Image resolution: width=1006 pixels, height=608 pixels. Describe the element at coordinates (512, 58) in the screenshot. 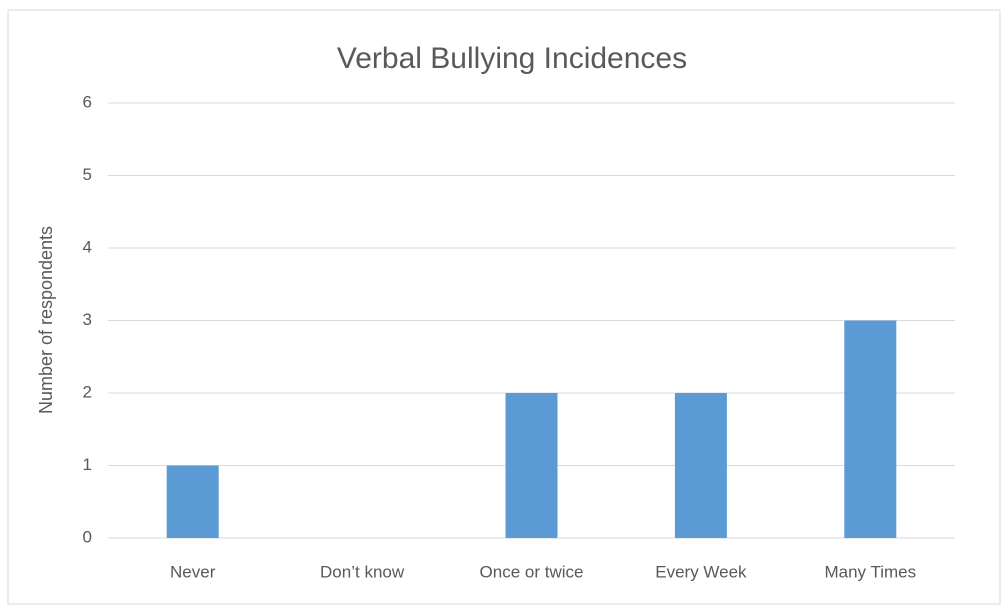

I see `chart-title: Verbal Bullying Incidences` at that location.